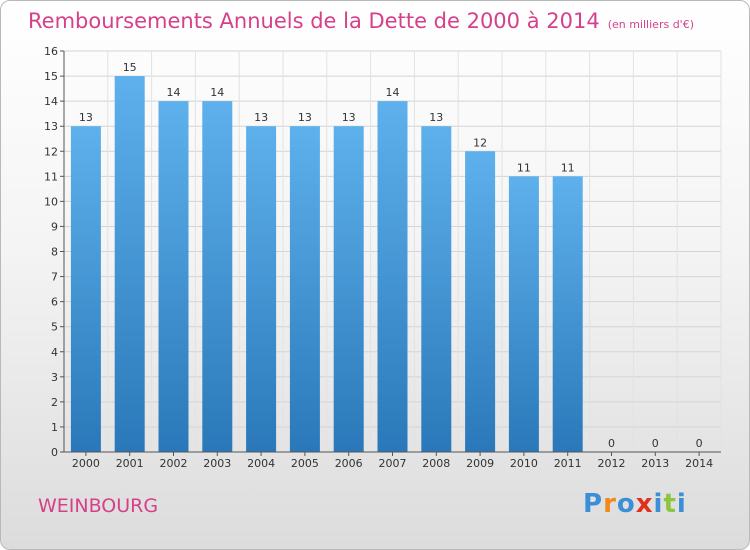 This screenshot has height=550, width=750. I want to click on value-label-2006: 13, so click(349, 117).